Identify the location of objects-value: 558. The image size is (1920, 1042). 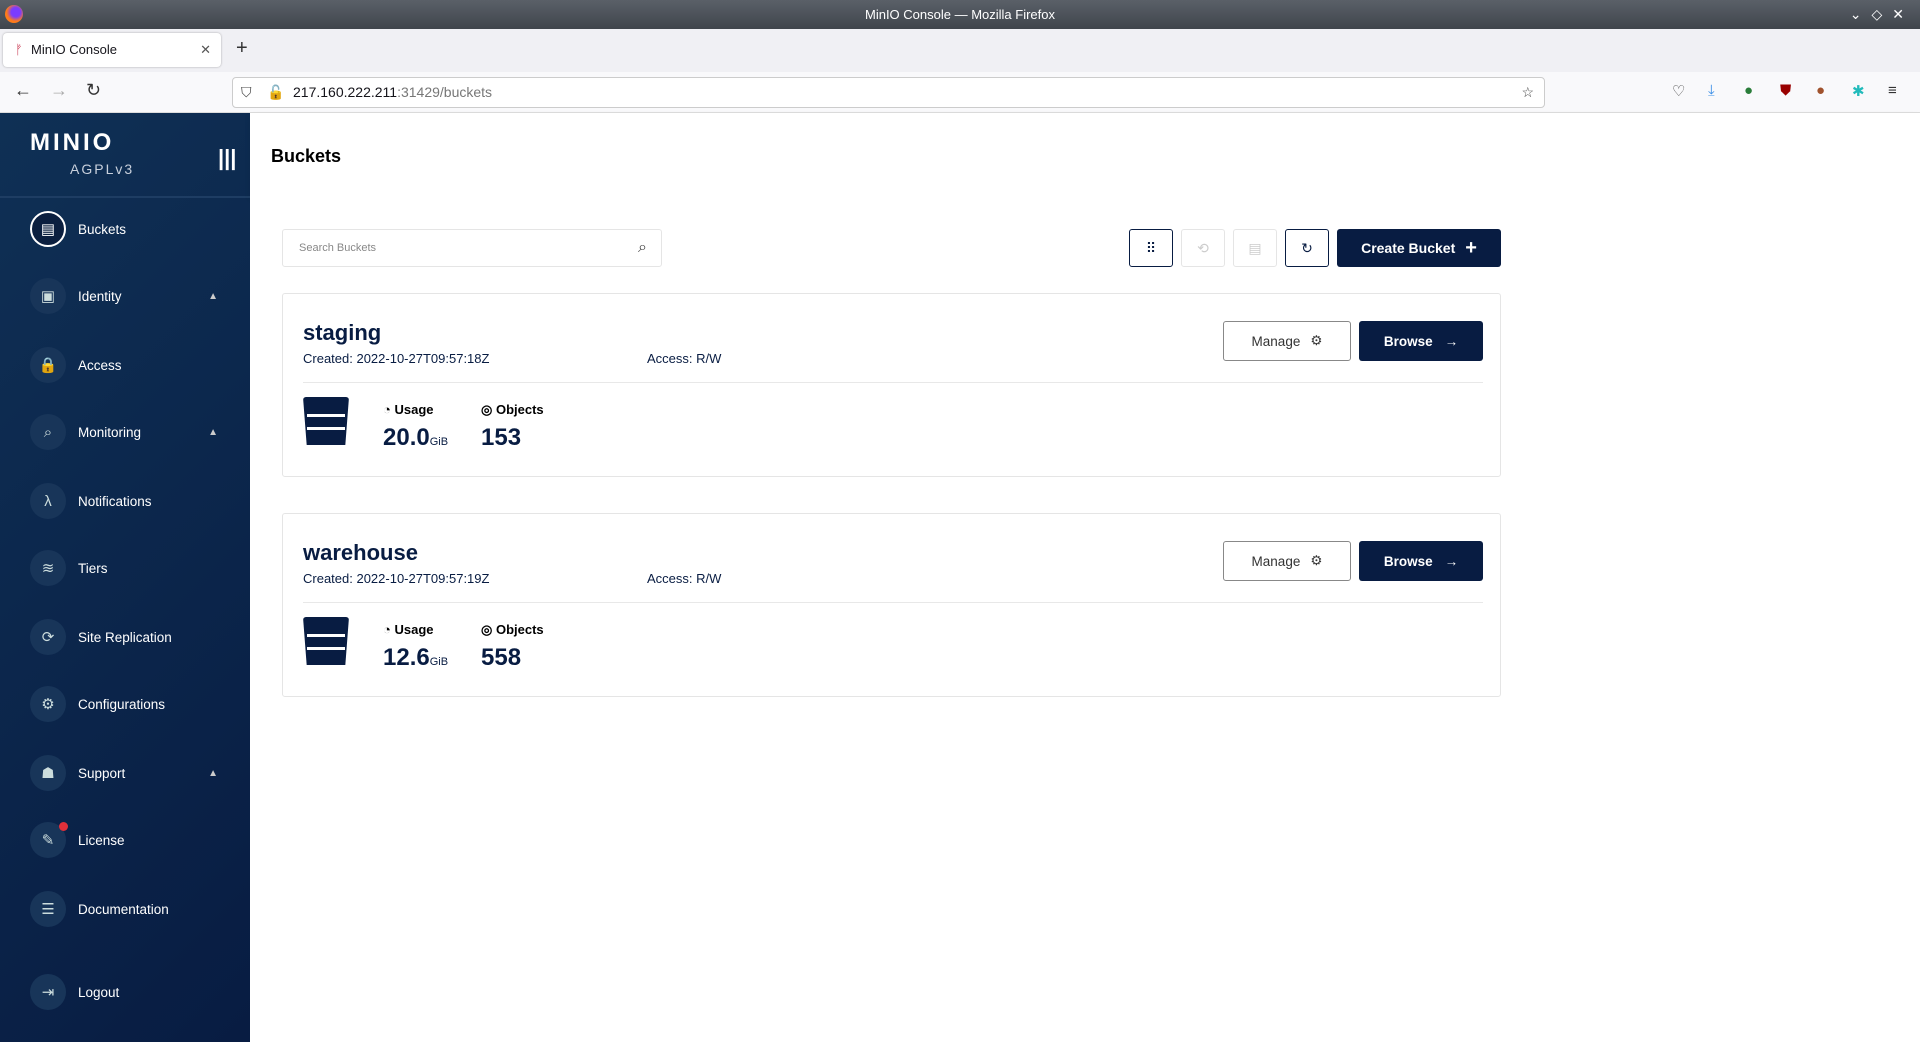
(501, 657).